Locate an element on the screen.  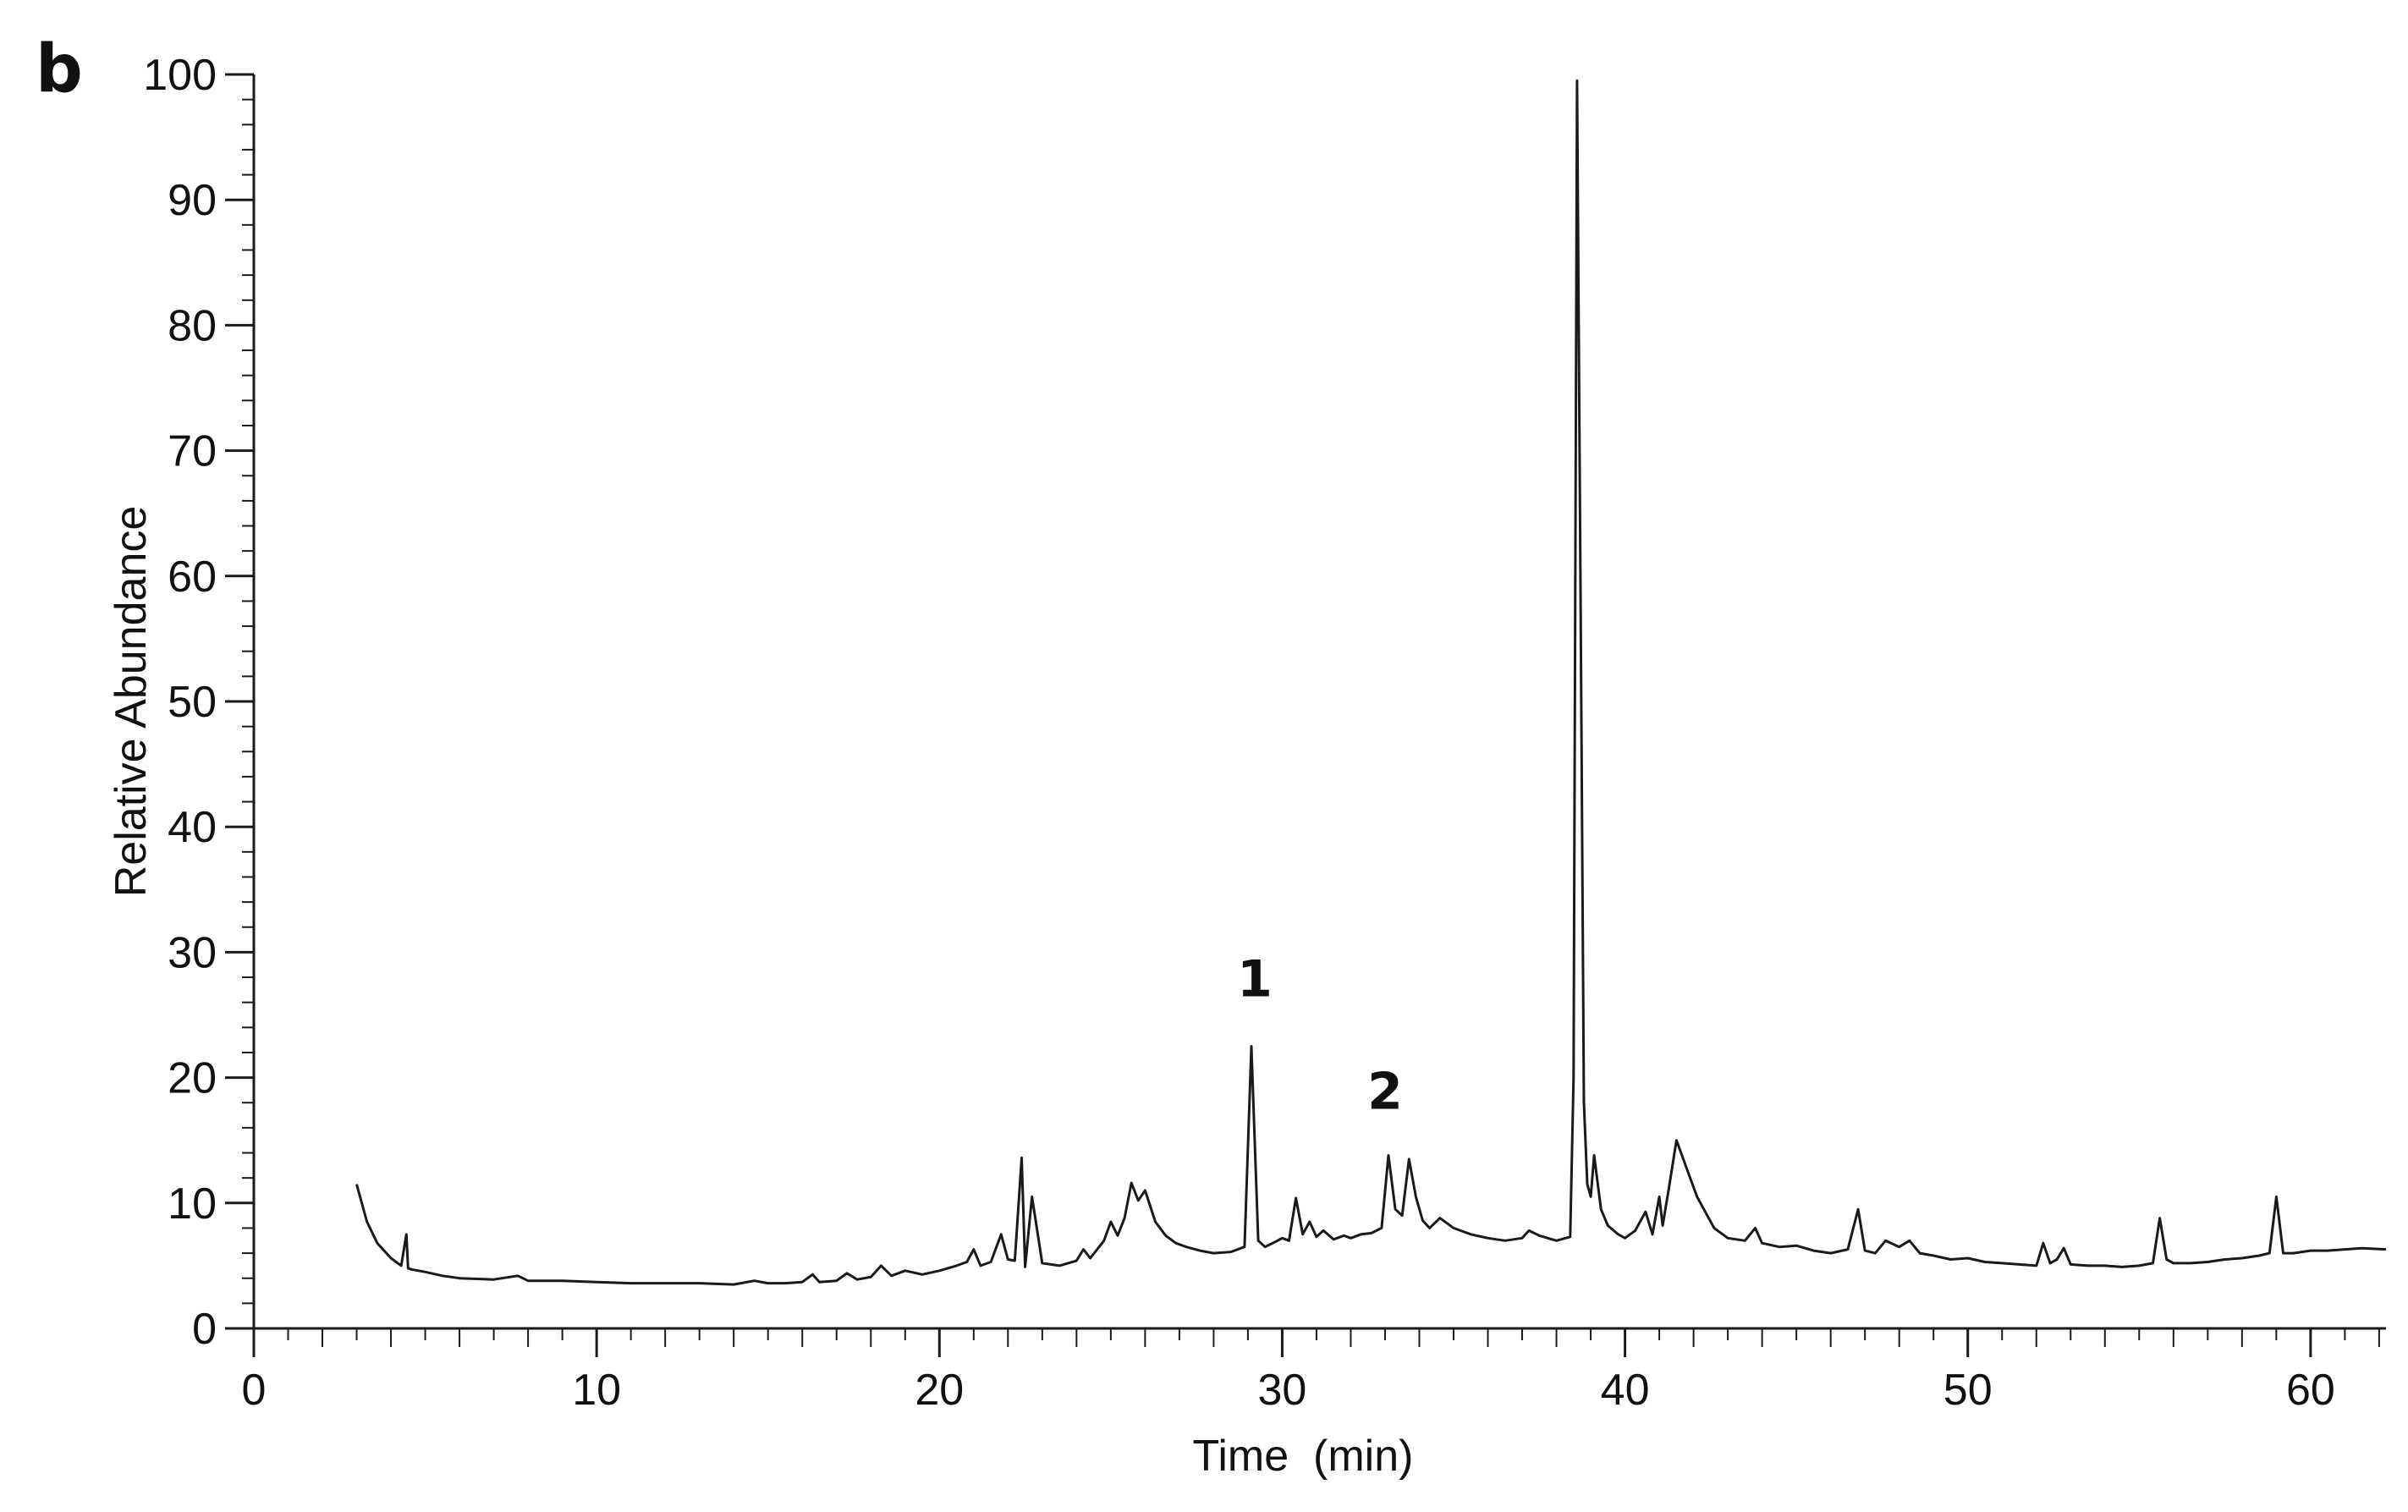
peak-label: 2 is located at coordinates (1385, 1092).